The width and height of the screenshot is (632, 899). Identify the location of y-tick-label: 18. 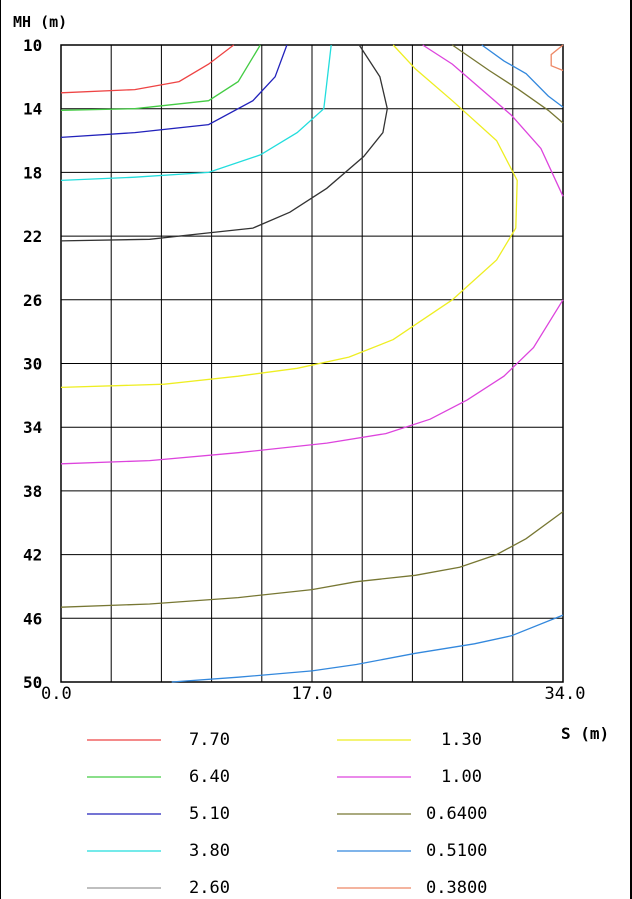
(32, 172).